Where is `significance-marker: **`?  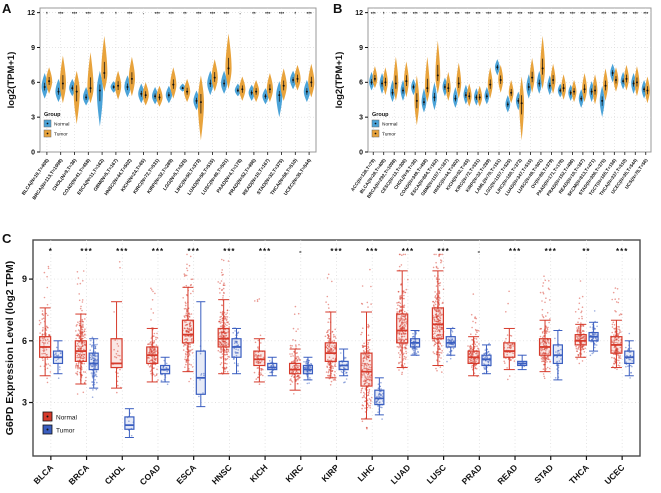
significance-marker: ** is located at coordinates (586, 251).